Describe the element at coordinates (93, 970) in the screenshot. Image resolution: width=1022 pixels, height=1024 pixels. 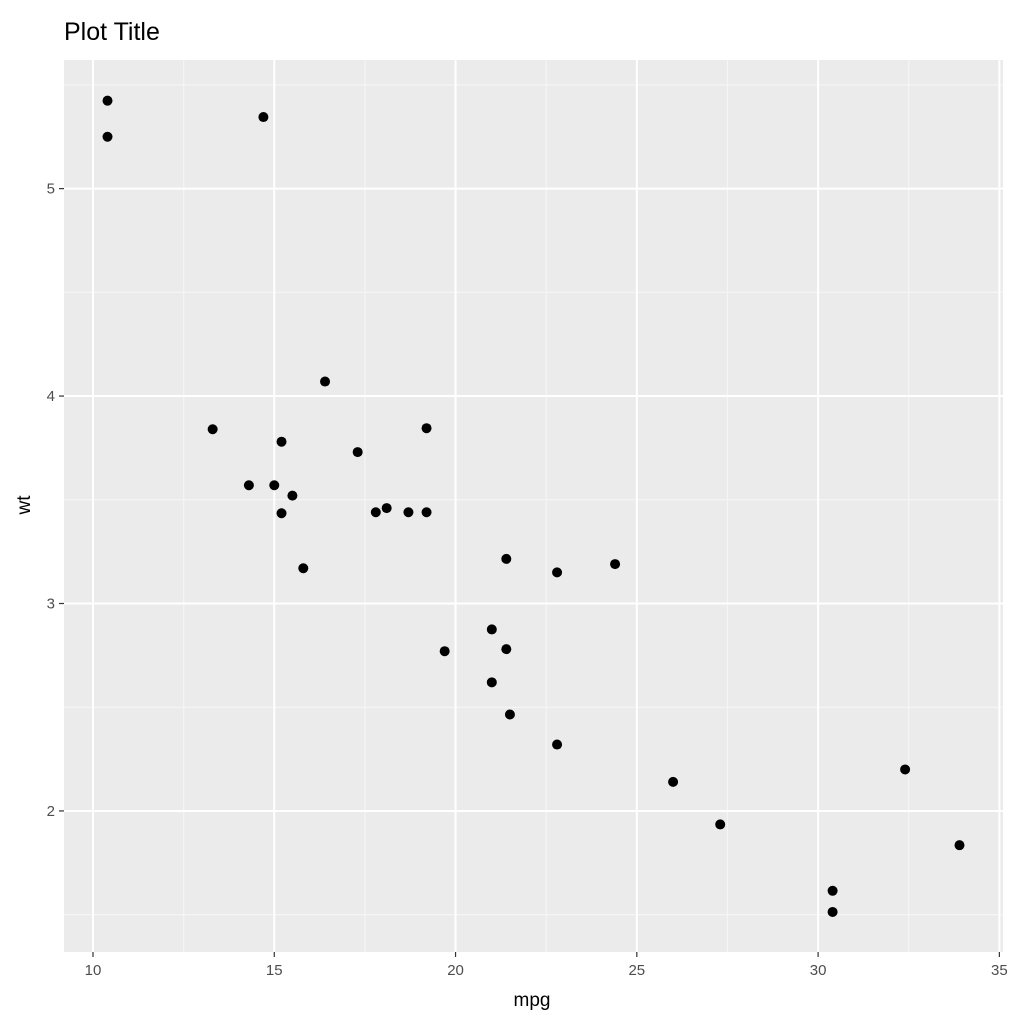
I see `x-tick-label: 10` at that location.